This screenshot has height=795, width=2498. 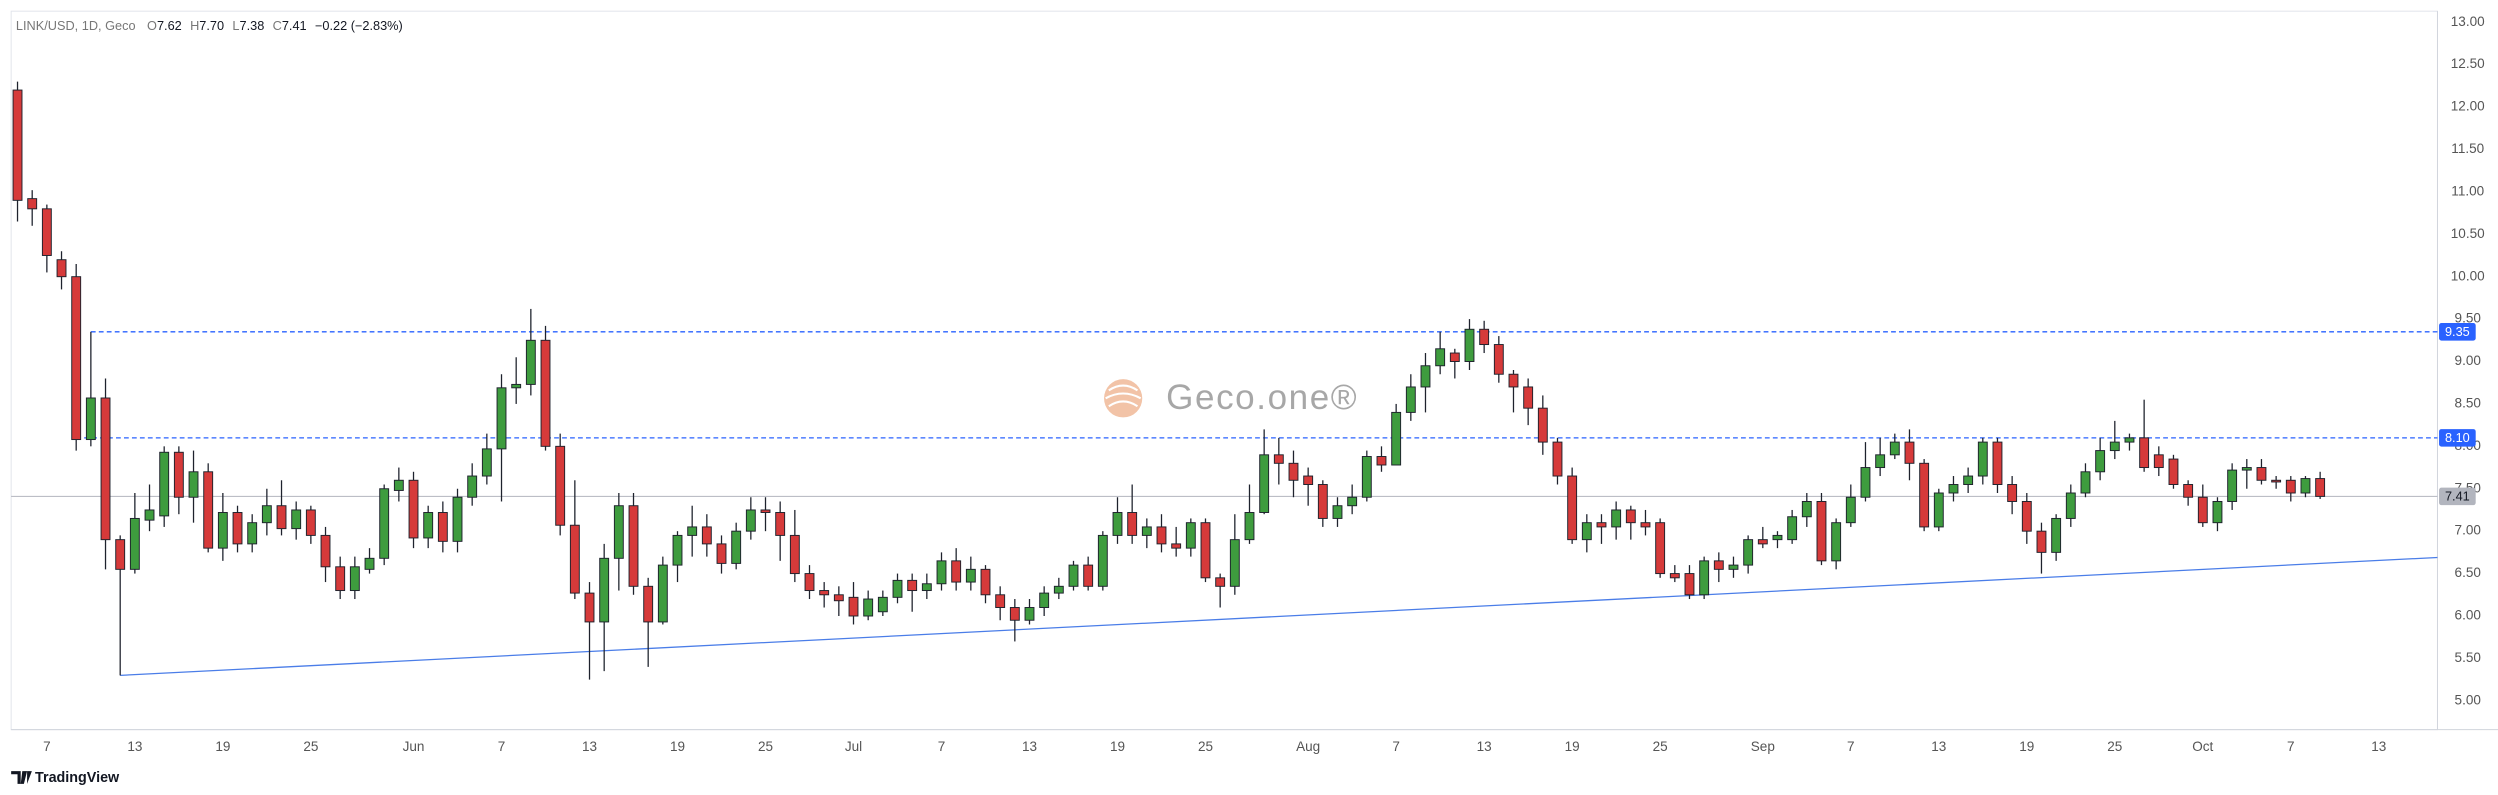 What do you see at coordinates (21, 777) in the screenshot?
I see `footer-logo` at bounding box center [21, 777].